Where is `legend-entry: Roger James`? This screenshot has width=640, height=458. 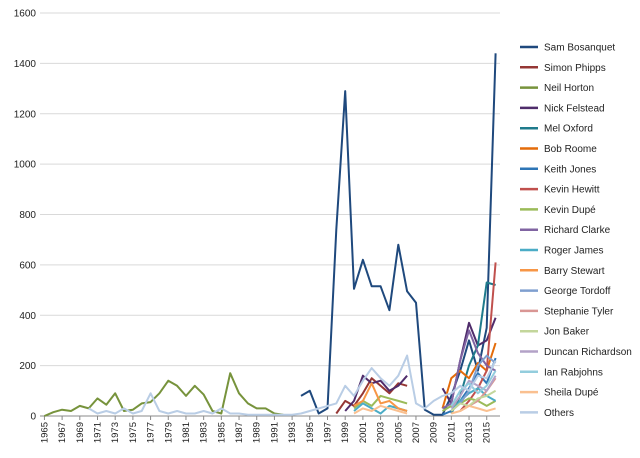 legend-entry: Roger James is located at coordinates (573, 251).